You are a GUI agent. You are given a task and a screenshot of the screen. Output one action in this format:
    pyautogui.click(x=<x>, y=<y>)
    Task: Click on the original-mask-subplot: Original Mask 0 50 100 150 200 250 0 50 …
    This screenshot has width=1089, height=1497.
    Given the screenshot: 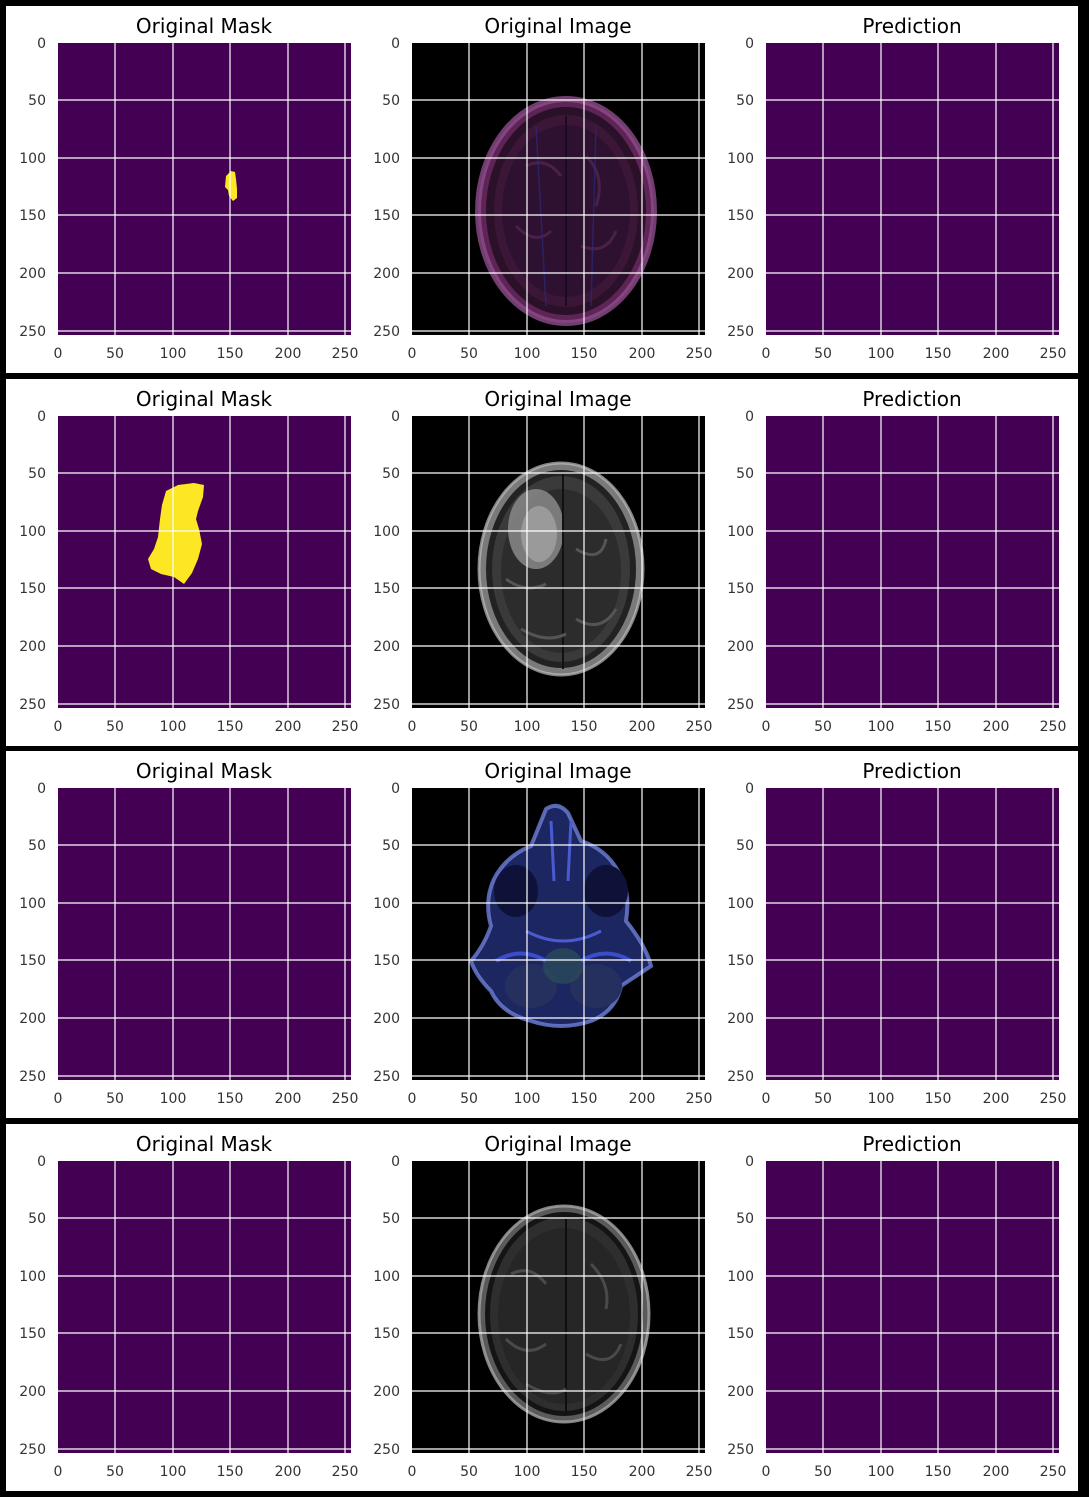 What is the action you would take?
    pyautogui.click(x=188, y=561)
    